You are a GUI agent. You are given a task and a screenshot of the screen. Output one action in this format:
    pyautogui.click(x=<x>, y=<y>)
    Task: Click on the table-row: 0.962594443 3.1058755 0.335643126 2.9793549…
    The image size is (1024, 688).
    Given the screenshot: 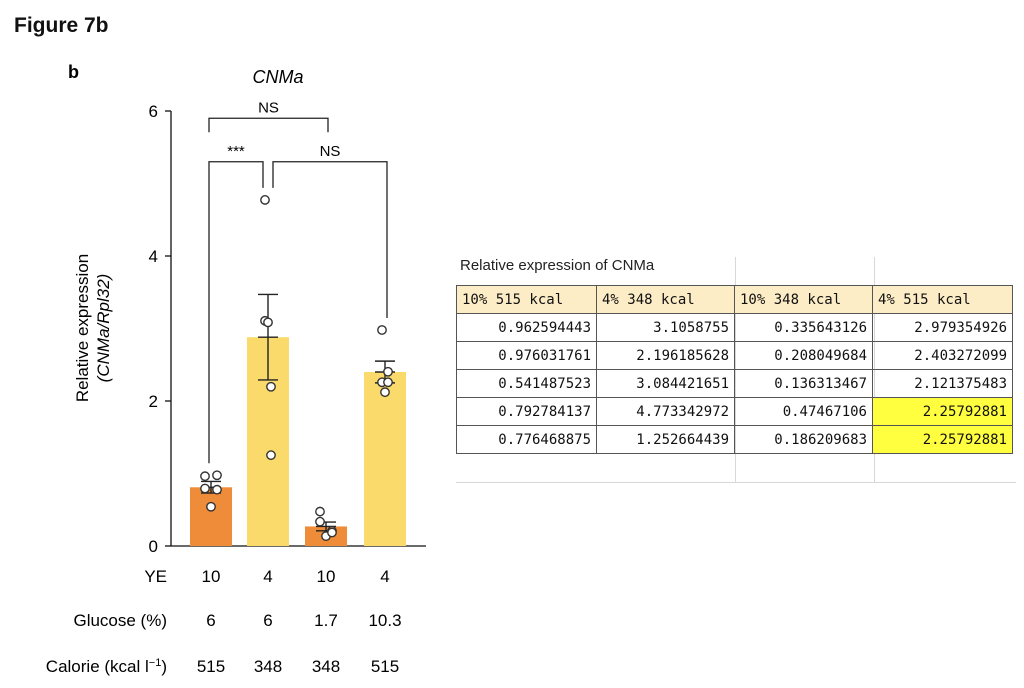 What is the action you would take?
    pyautogui.click(x=734, y=327)
    